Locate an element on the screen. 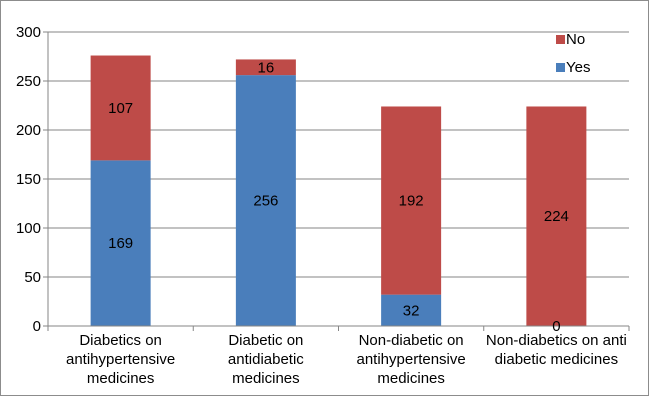 The width and height of the screenshot is (649, 396). legend-label-no: No is located at coordinates (575, 39).